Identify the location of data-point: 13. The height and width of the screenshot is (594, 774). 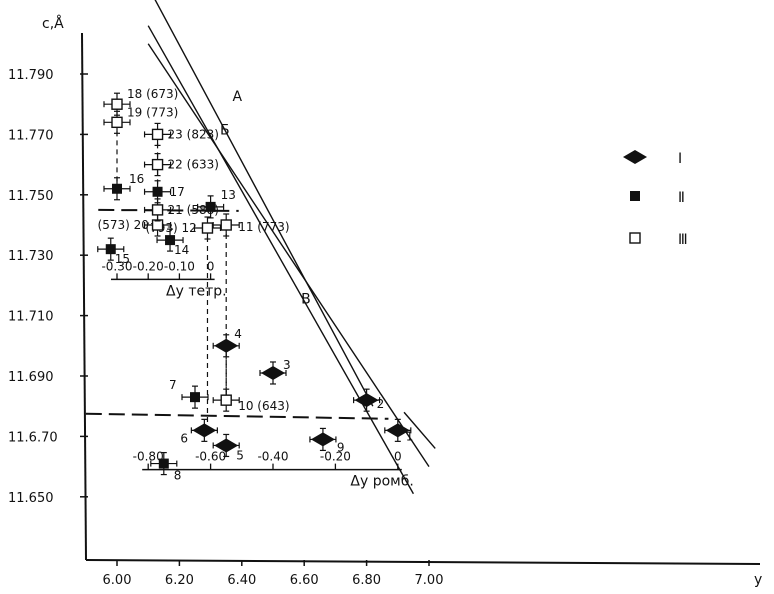
(216, 203).